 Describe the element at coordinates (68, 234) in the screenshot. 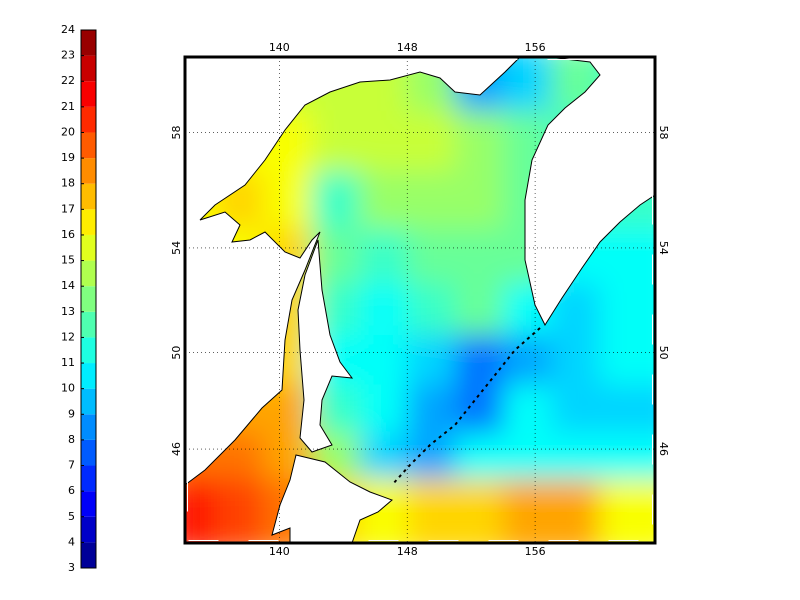

I see `colorbar-label: 16` at that location.